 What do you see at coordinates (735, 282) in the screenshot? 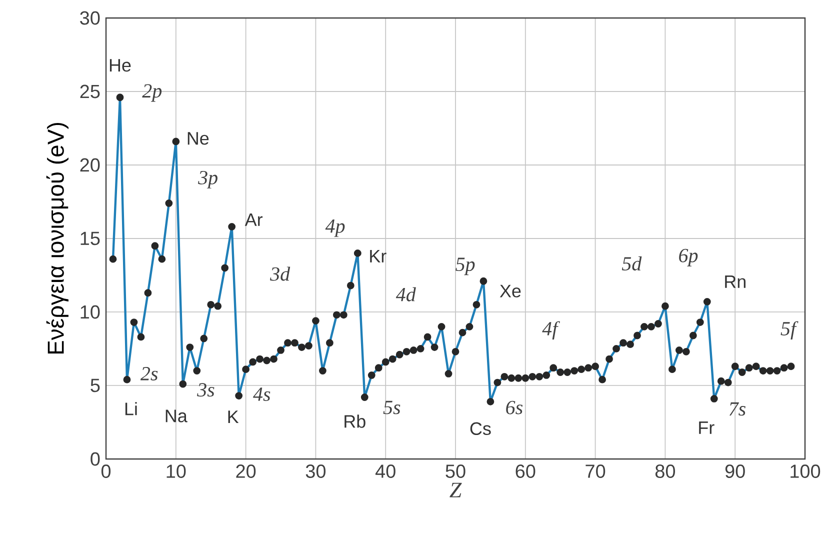
I see `annotation: Rn` at bounding box center [735, 282].